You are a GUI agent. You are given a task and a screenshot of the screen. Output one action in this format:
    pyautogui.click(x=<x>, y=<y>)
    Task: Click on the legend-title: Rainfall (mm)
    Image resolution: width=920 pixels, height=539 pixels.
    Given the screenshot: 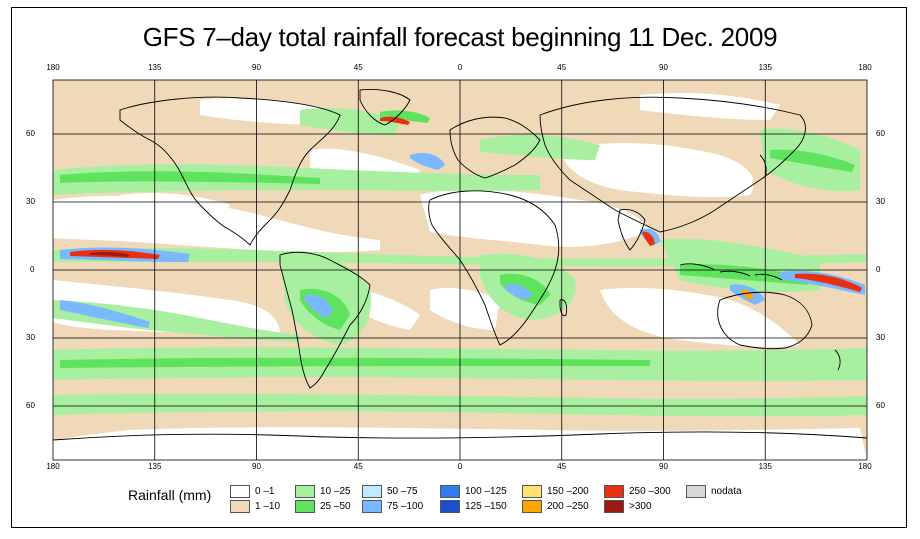 What is the action you would take?
    pyautogui.click(x=170, y=495)
    